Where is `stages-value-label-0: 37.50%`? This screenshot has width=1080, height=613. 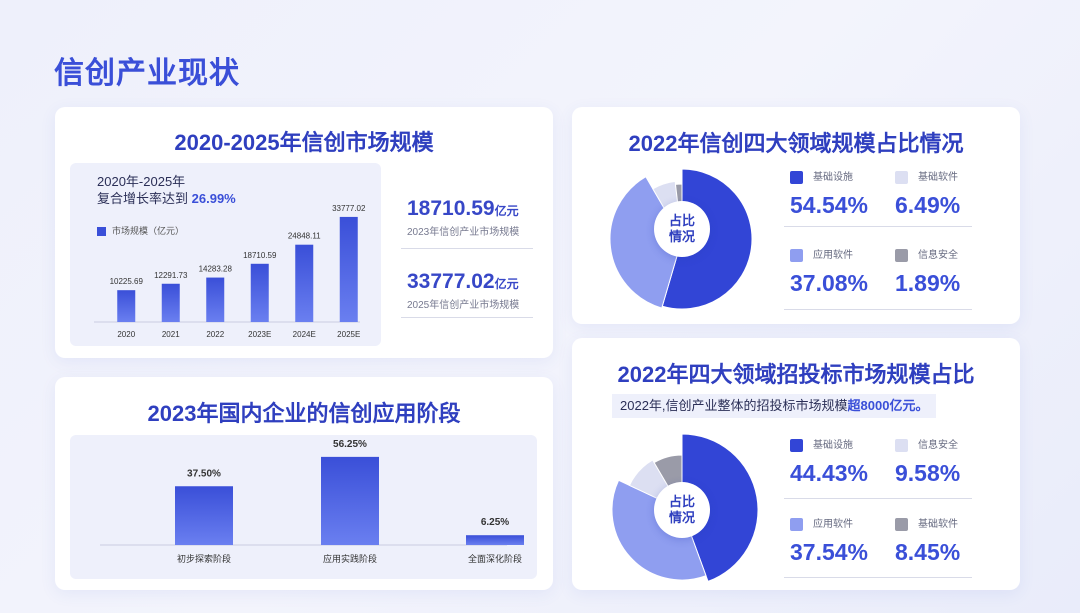
stages-value-label-0: 37.50% is located at coordinates (204, 473).